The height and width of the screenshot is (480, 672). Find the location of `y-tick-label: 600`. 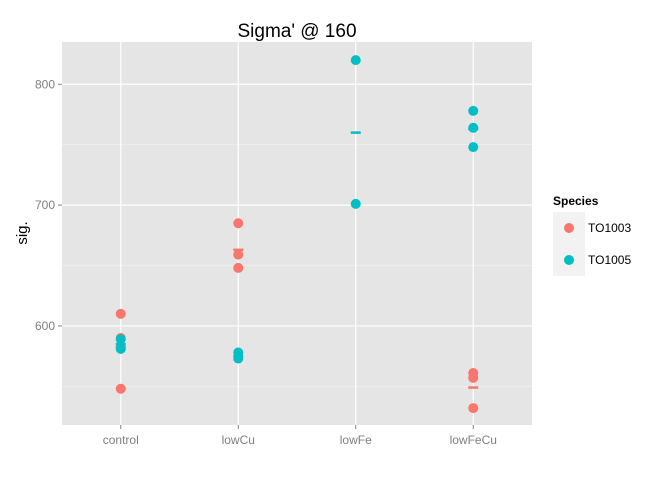

y-tick-label: 600 is located at coordinates (45, 326).